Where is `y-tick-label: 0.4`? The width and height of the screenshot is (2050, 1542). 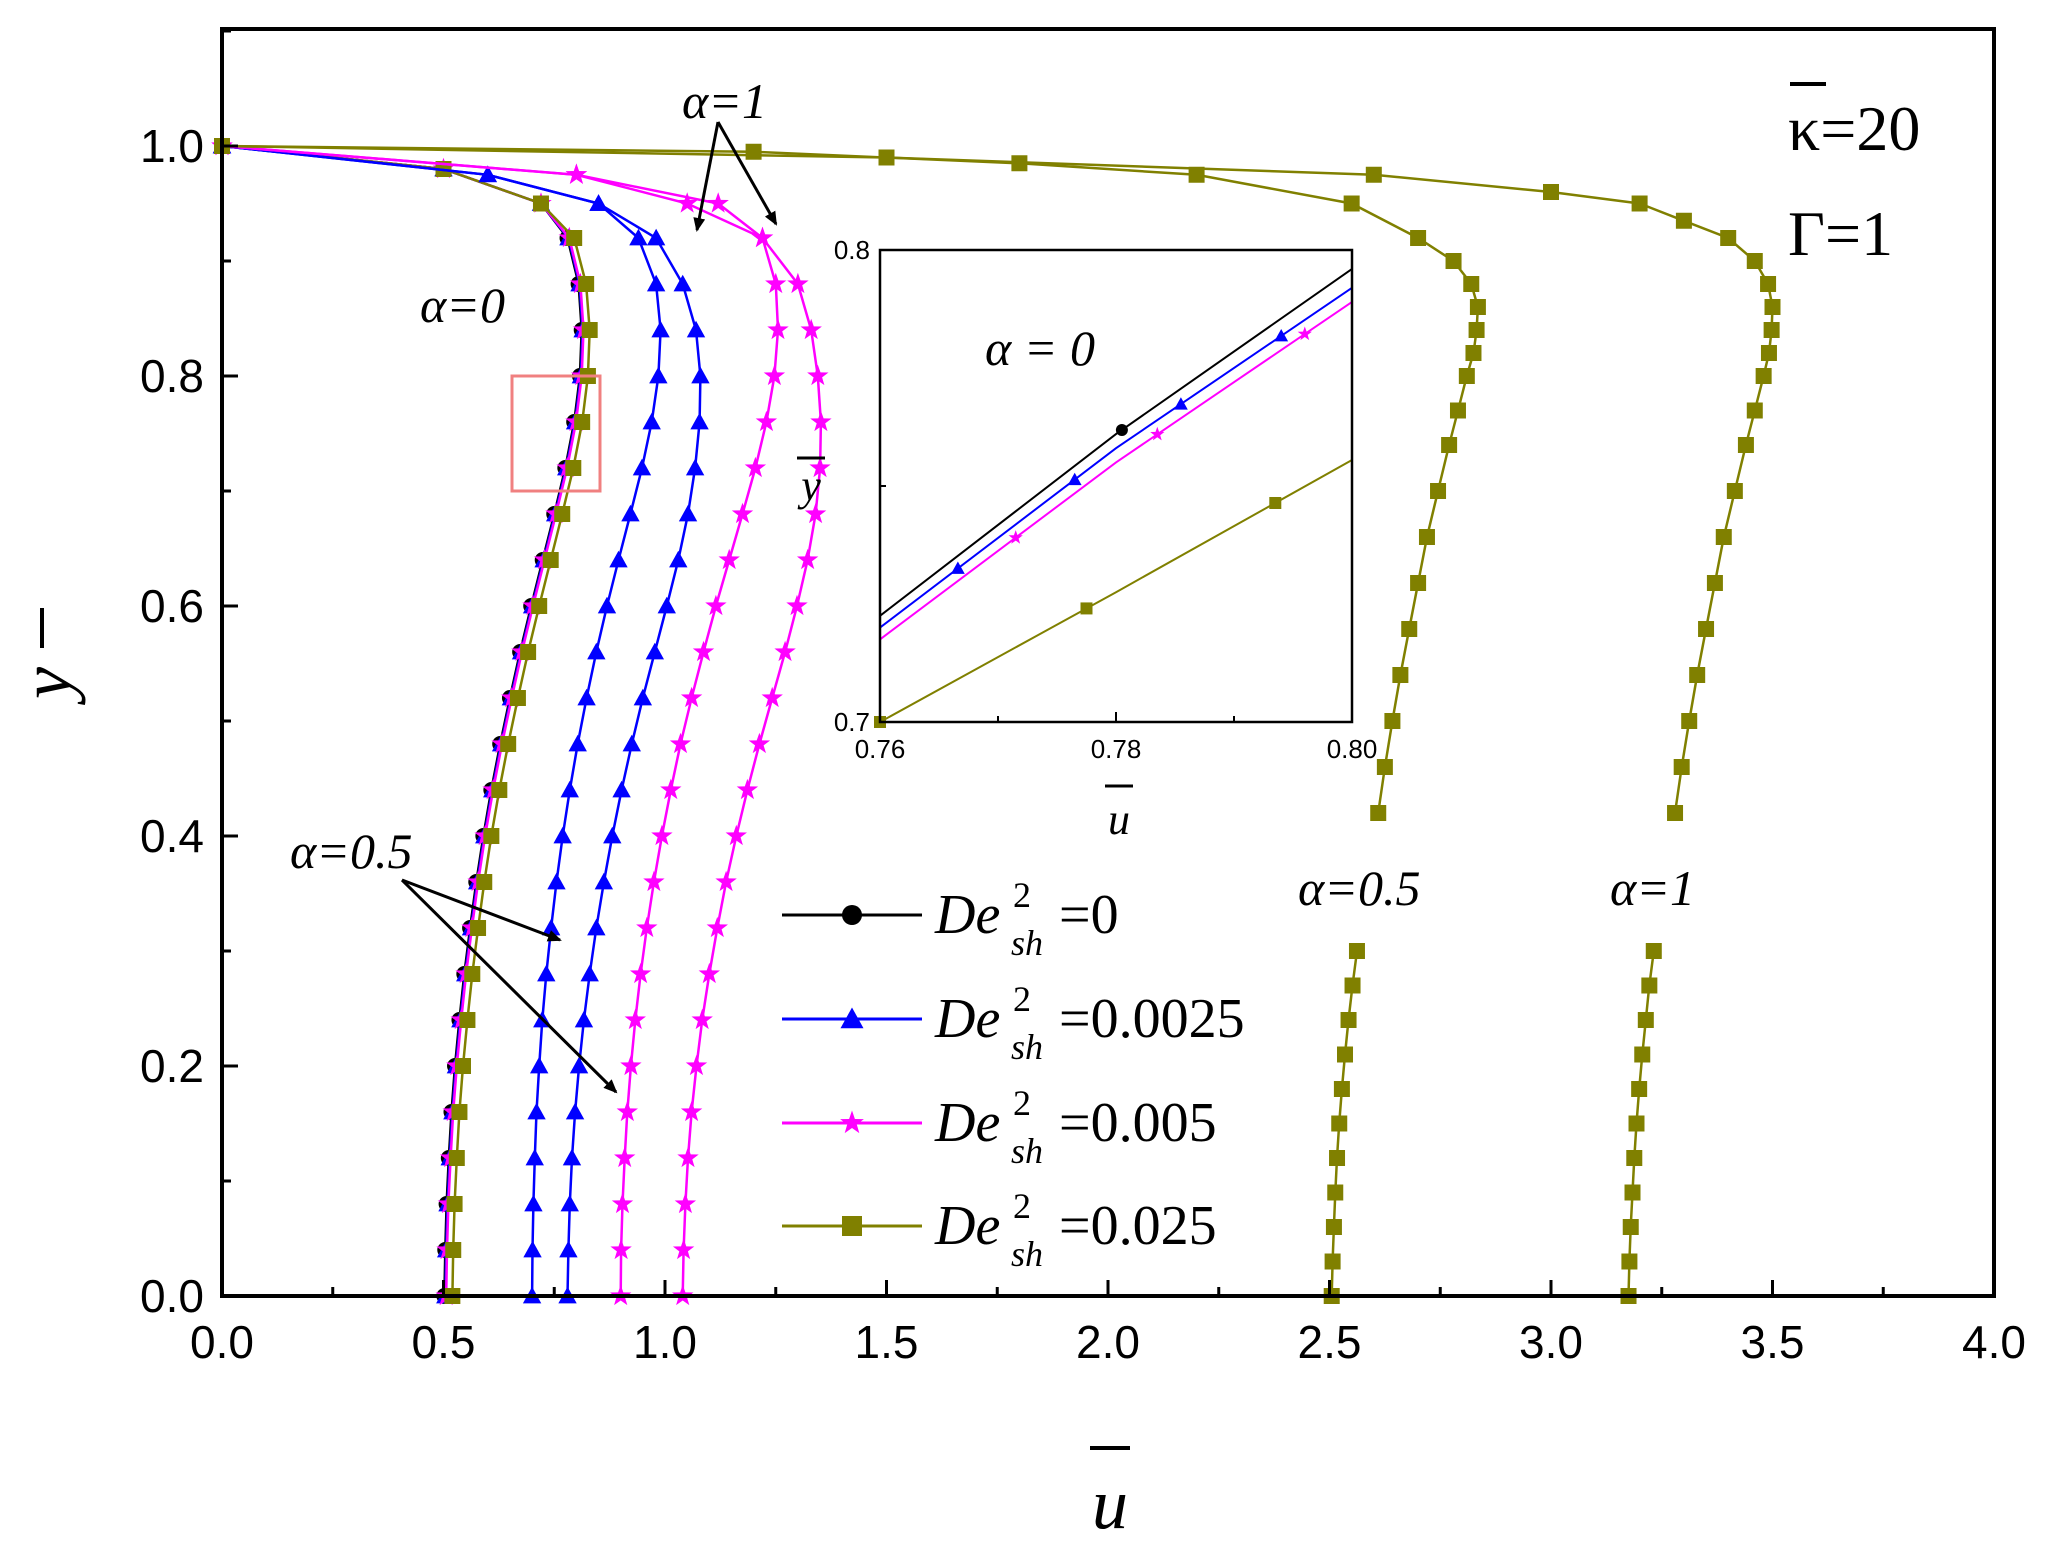
y-tick-label: 0.4 is located at coordinates (172, 836).